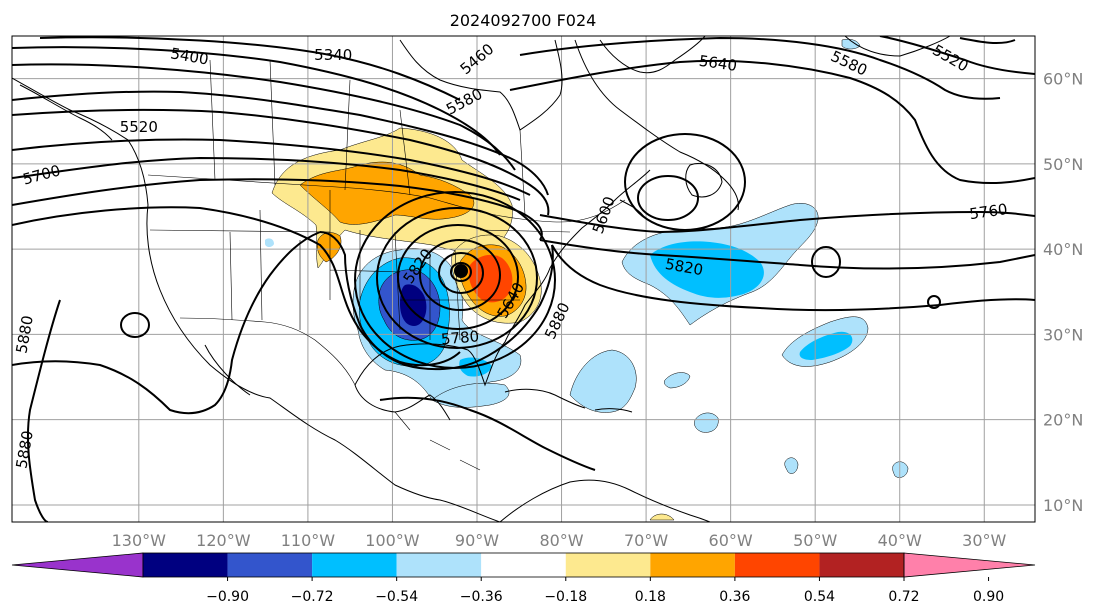  I want to click on contour-label: 5780, so click(460, 337).